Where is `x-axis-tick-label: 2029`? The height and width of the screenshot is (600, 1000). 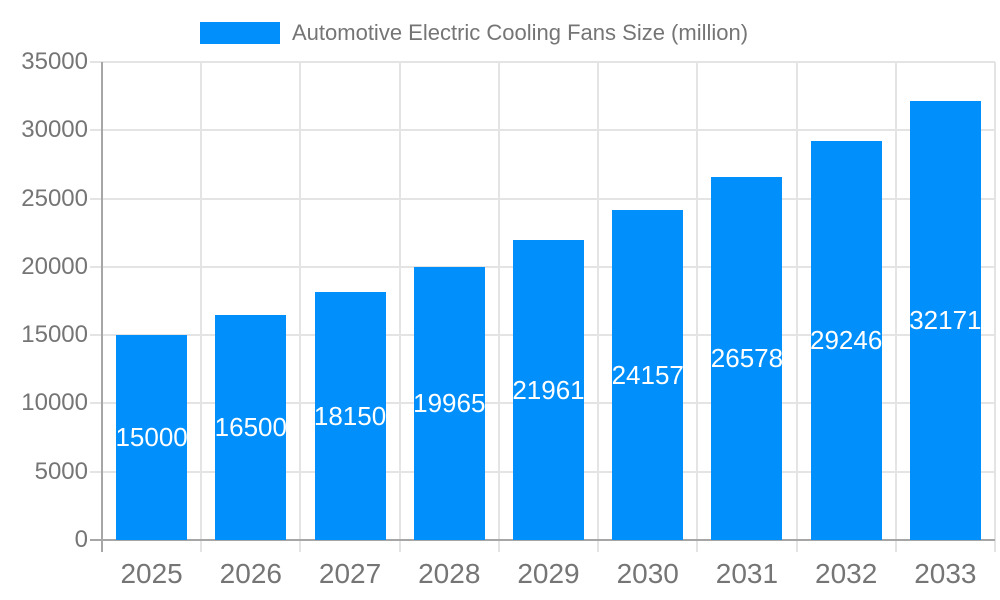
x-axis-tick-label: 2029 is located at coordinates (548, 574).